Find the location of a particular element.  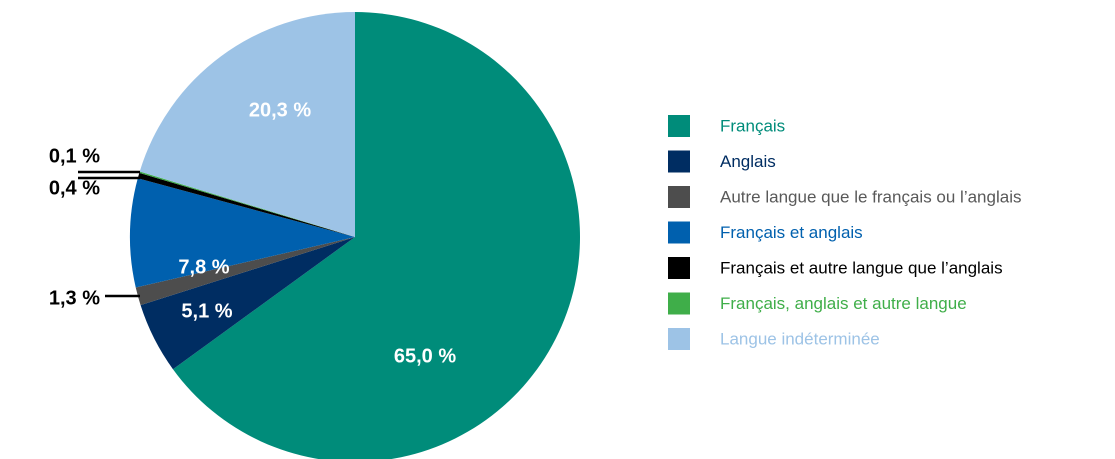

data-label: 20,3 % is located at coordinates (280, 110).